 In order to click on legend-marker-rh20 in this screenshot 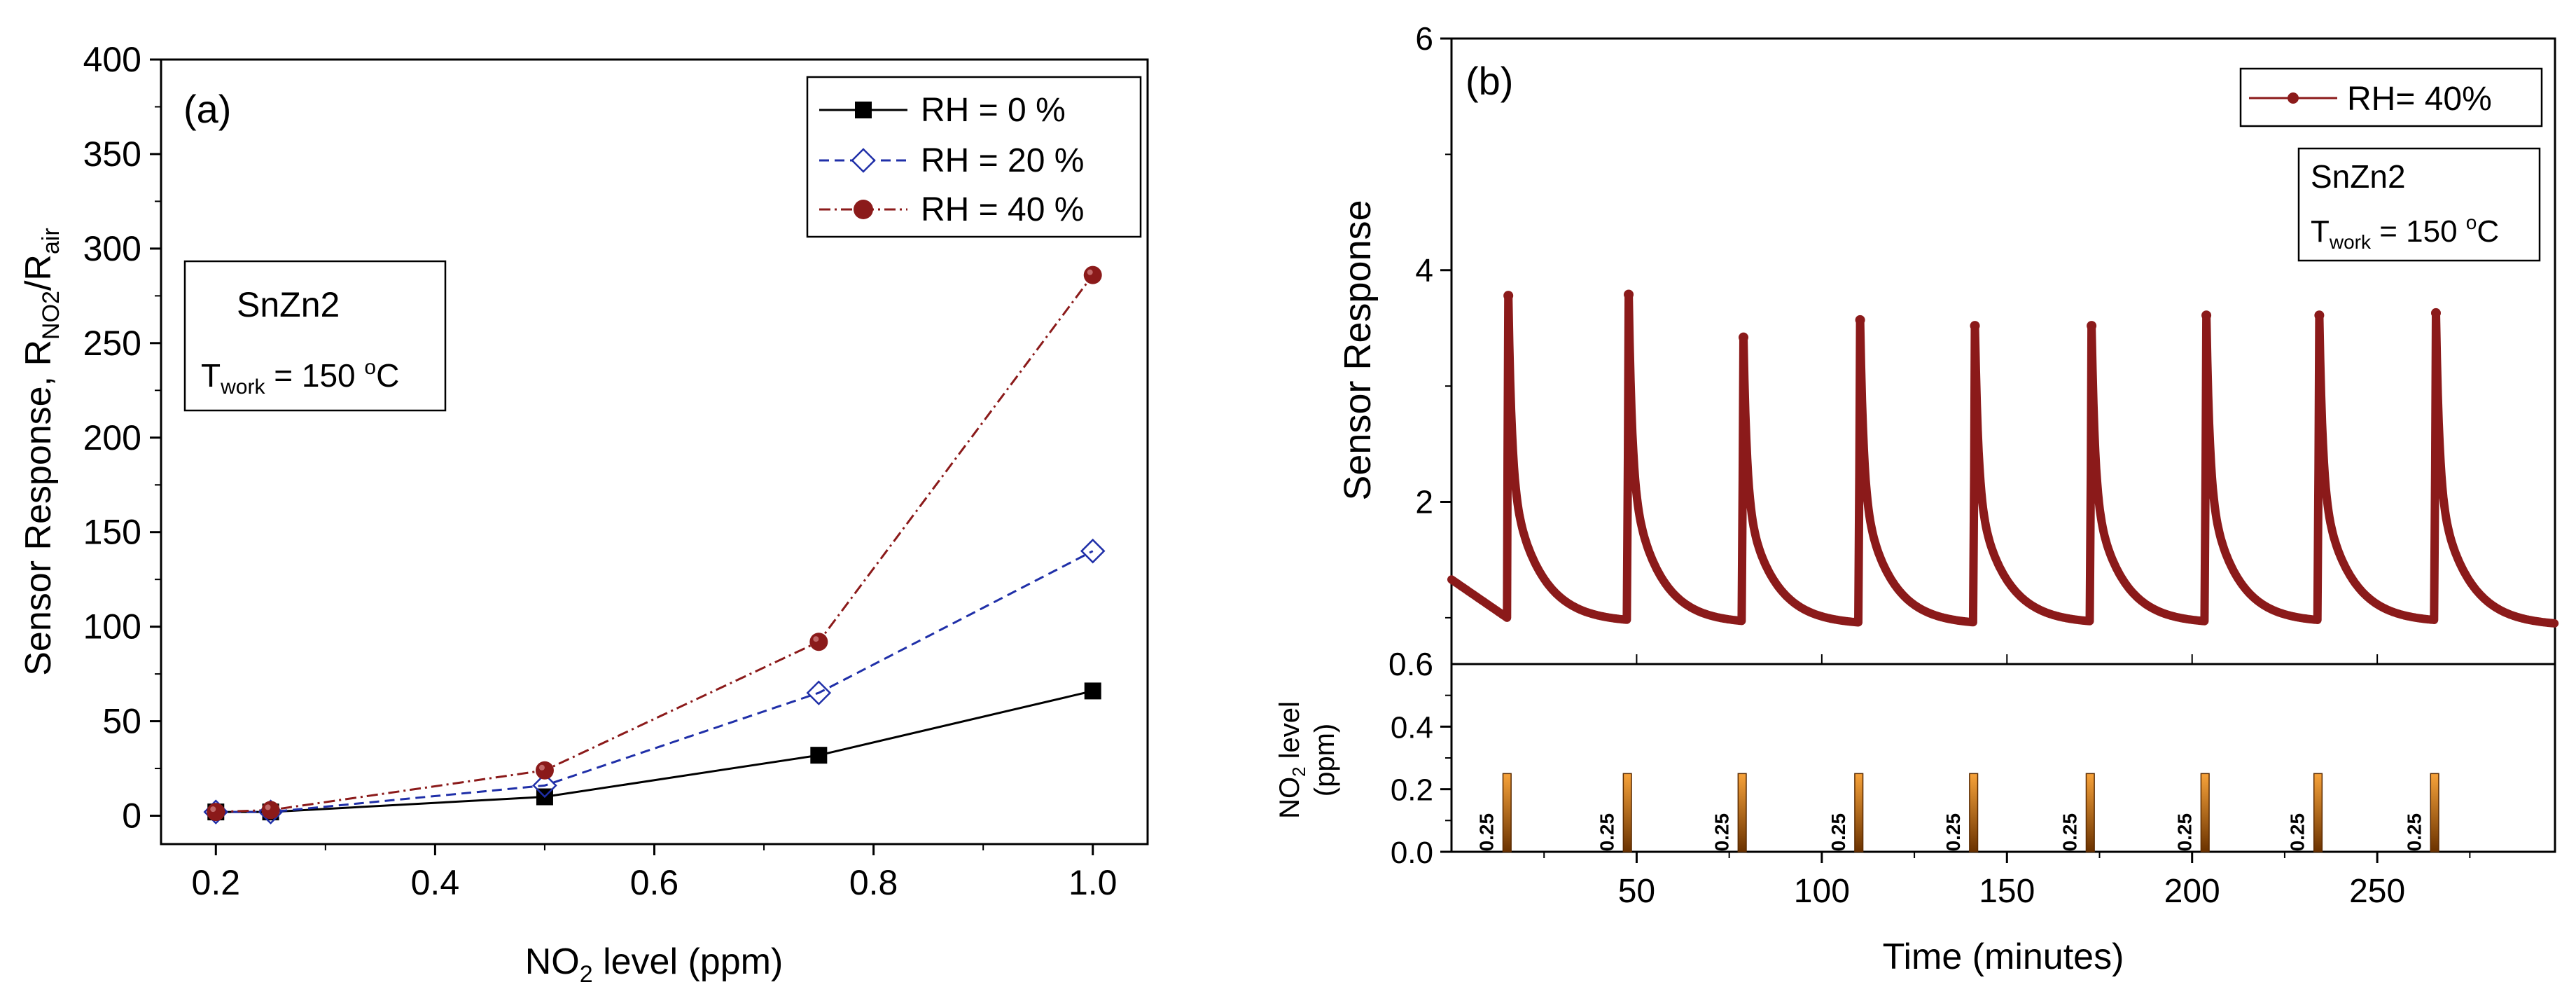, I will do `click(863, 160)`.